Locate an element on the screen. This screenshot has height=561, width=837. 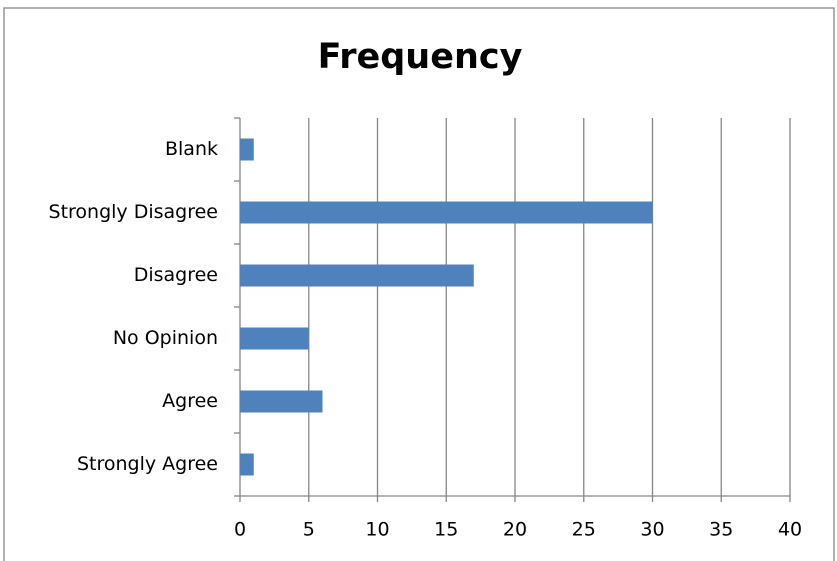
x-tick-label: 30 is located at coordinates (652, 530).